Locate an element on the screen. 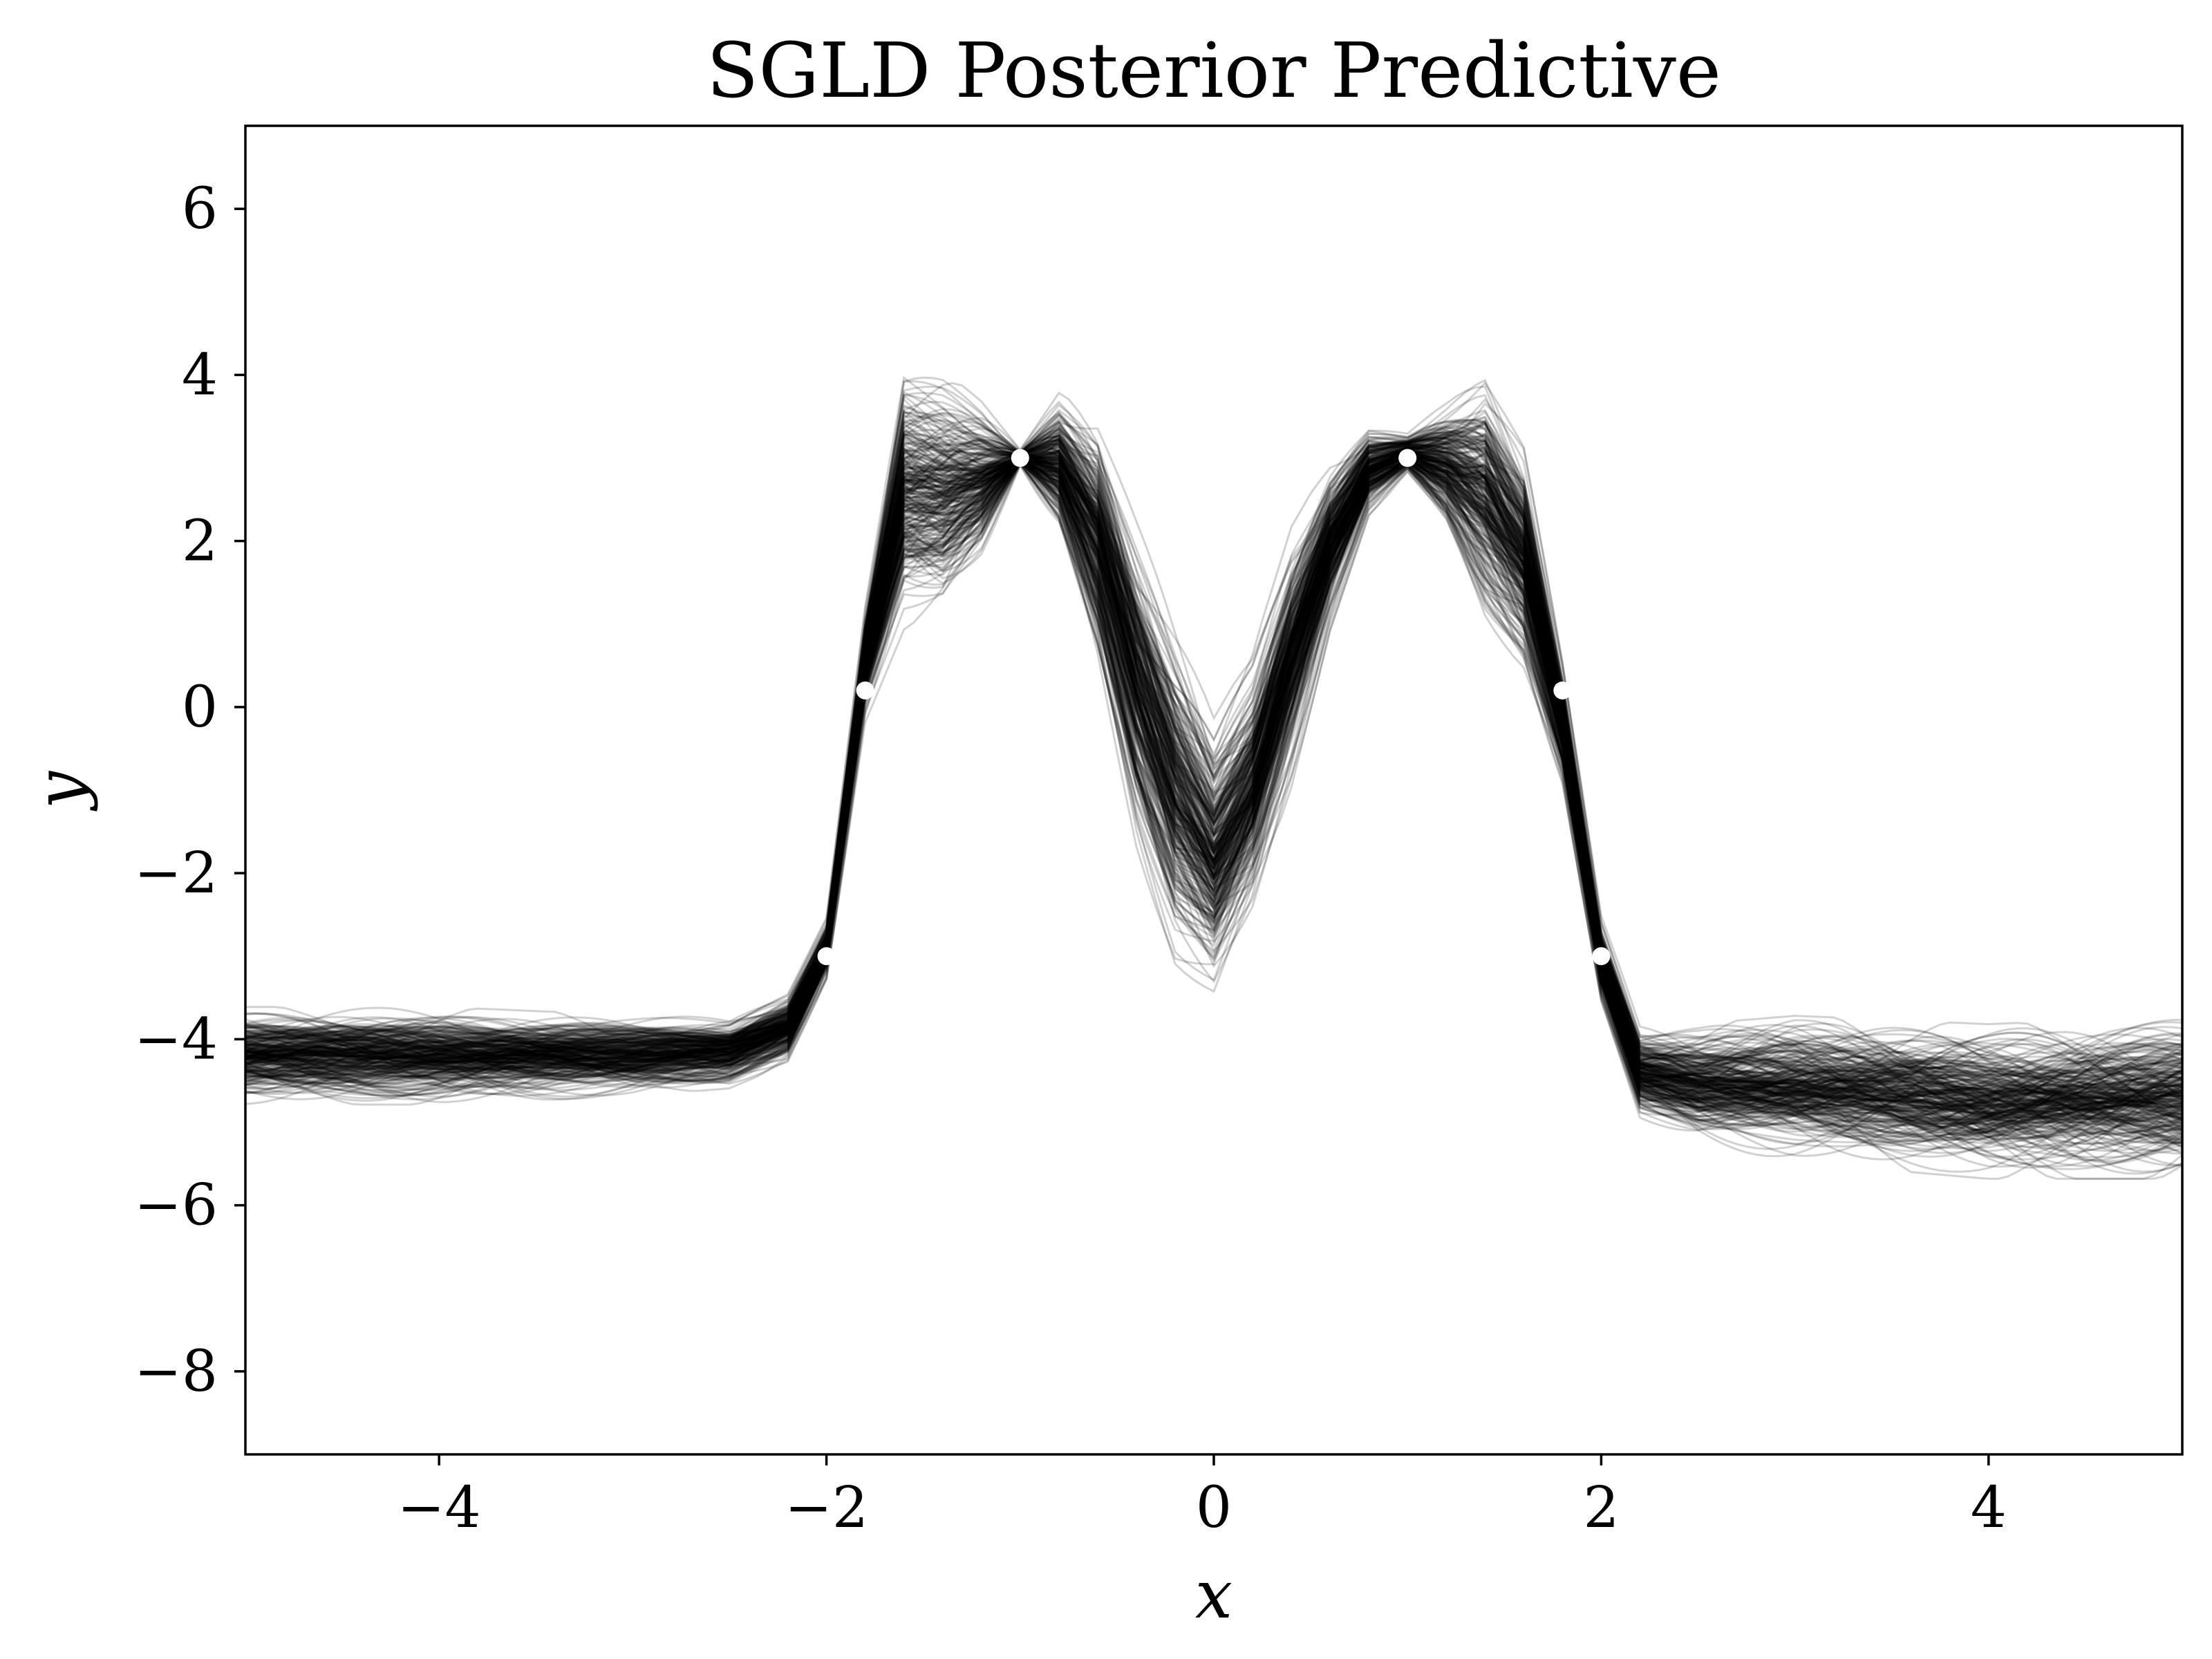 This screenshot has width=2212, height=1659. y-tick-label: −6 is located at coordinates (176, 1206).